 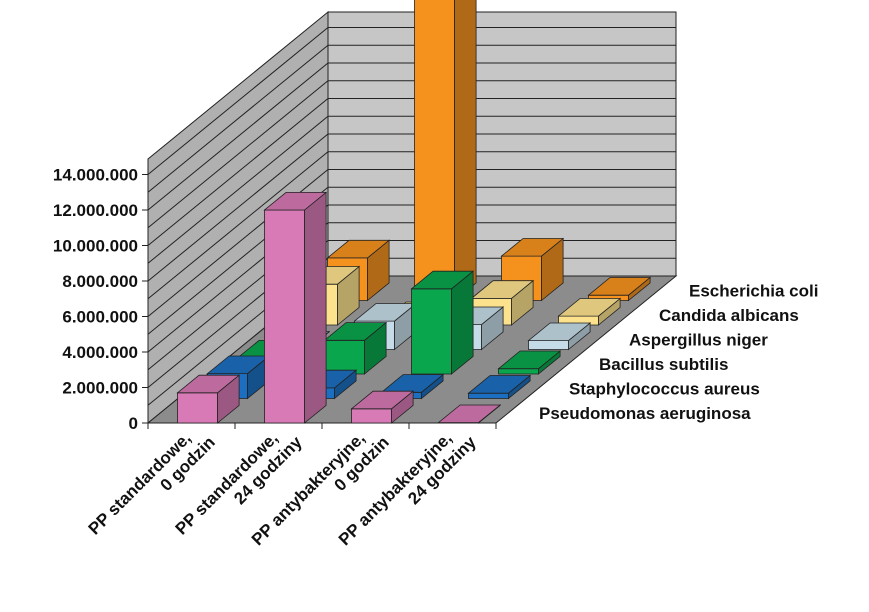 What do you see at coordinates (645, 413) in the screenshot?
I see `series-label: Pseudomonas aeruginosa` at bounding box center [645, 413].